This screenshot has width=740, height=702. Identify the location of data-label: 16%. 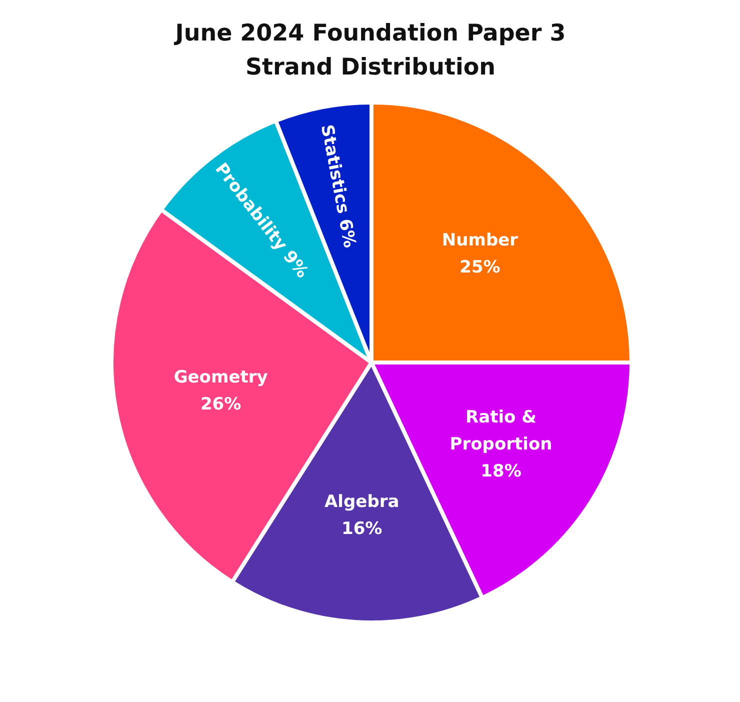
(362, 529).